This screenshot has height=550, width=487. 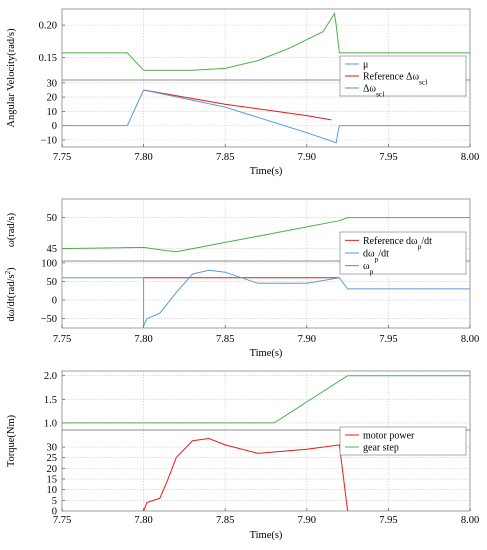 What do you see at coordinates (52, 458) in the screenshot?
I see `y-tick-label: 25` at bounding box center [52, 458].